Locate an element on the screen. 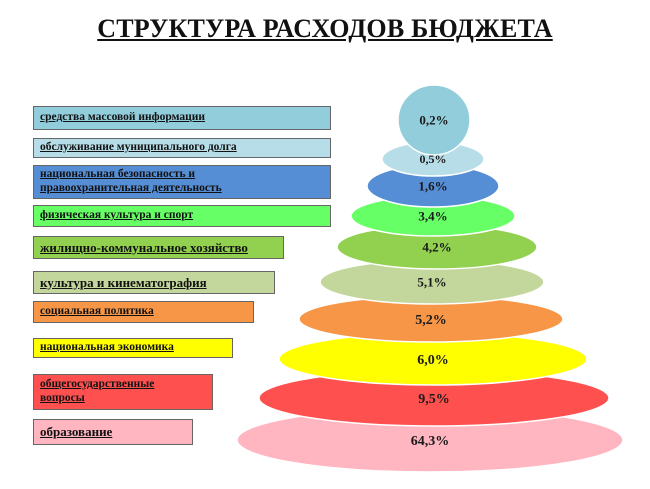 The width and height of the screenshot is (650, 489). slice-value-label: 5,2% is located at coordinates (431, 320).